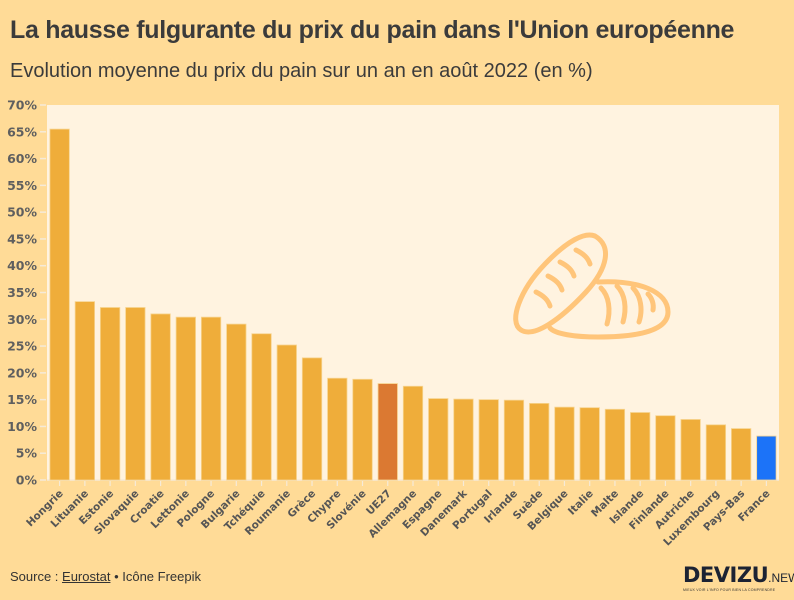  Describe the element at coordinates (22, 426) in the screenshot. I see `y-tick-label: 10%` at that location.